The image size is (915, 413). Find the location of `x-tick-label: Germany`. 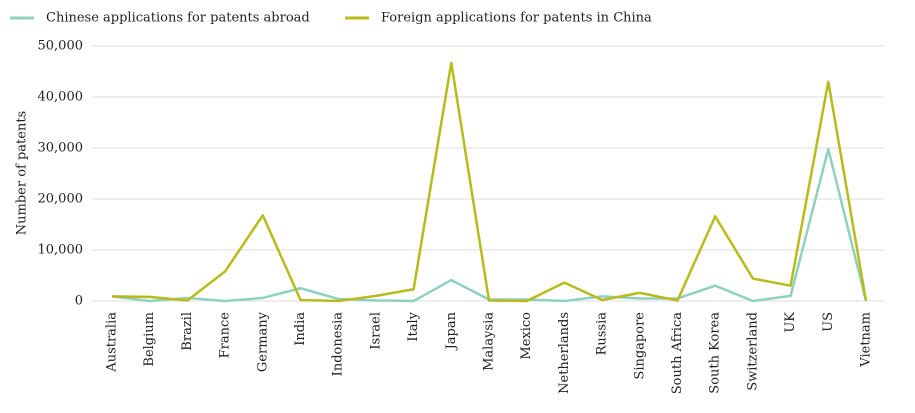

x-tick-label: Germany is located at coordinates (262, 341).